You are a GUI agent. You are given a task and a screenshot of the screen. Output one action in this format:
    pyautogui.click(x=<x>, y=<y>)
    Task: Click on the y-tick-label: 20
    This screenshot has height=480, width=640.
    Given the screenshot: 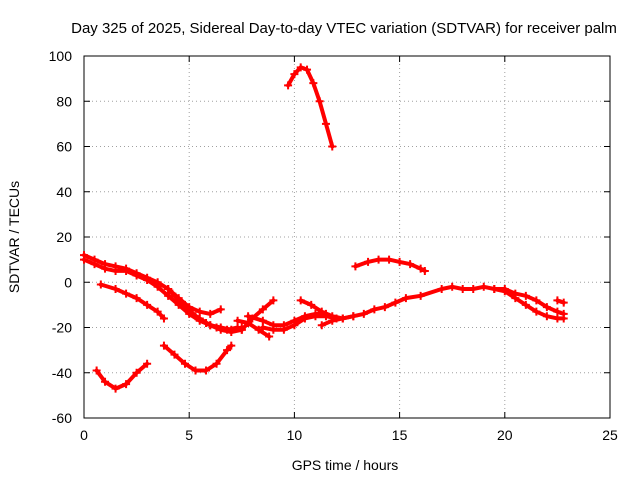 What is the action you would take?
    pyautogui.click(x=64, y=237)
    